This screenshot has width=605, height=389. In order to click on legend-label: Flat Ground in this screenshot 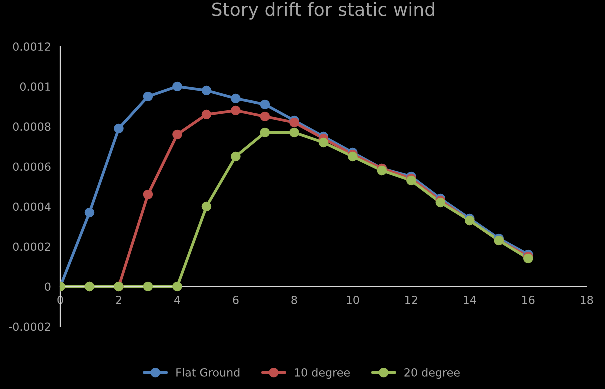, I will do `click(208, 372)`.